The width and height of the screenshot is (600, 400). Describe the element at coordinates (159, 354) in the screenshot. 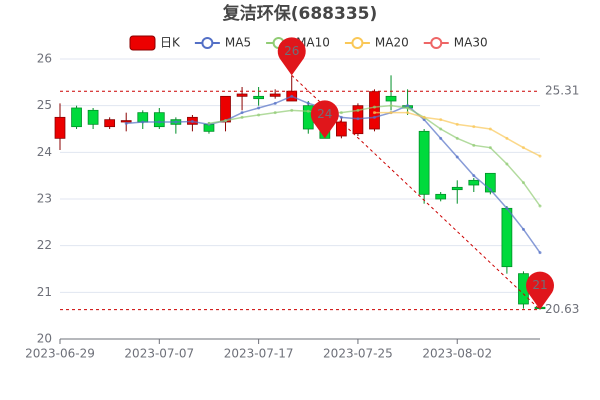

I see `x-tick-label: 2023-07-07` at that location.